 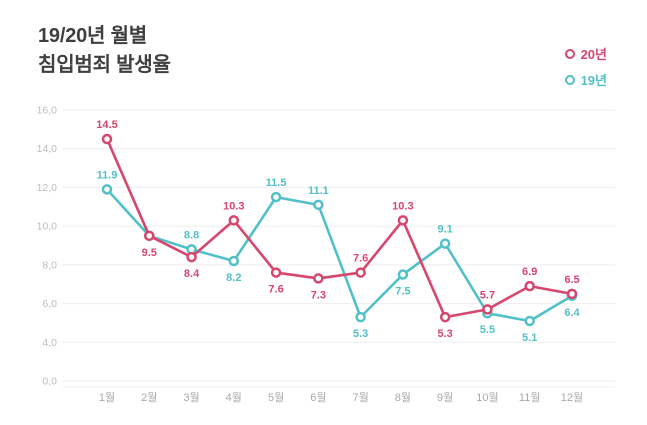 I want to click on legend-item-2020: 20년, so click(x=585, y=53).